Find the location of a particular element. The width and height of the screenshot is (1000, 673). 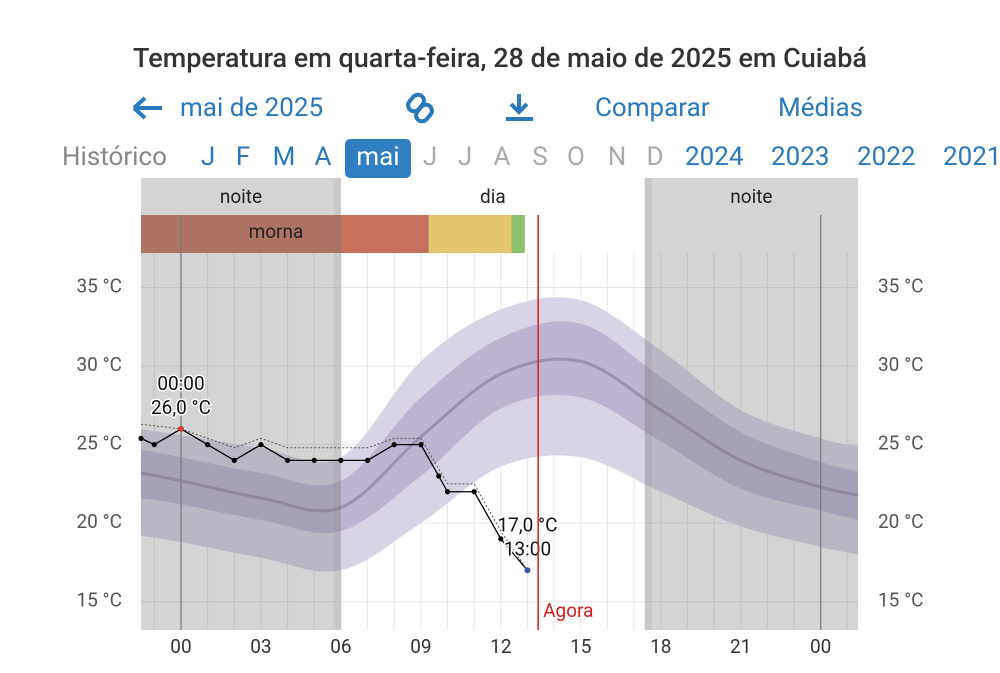

x-tick-label: 09 is located at coordinates (420, 646).